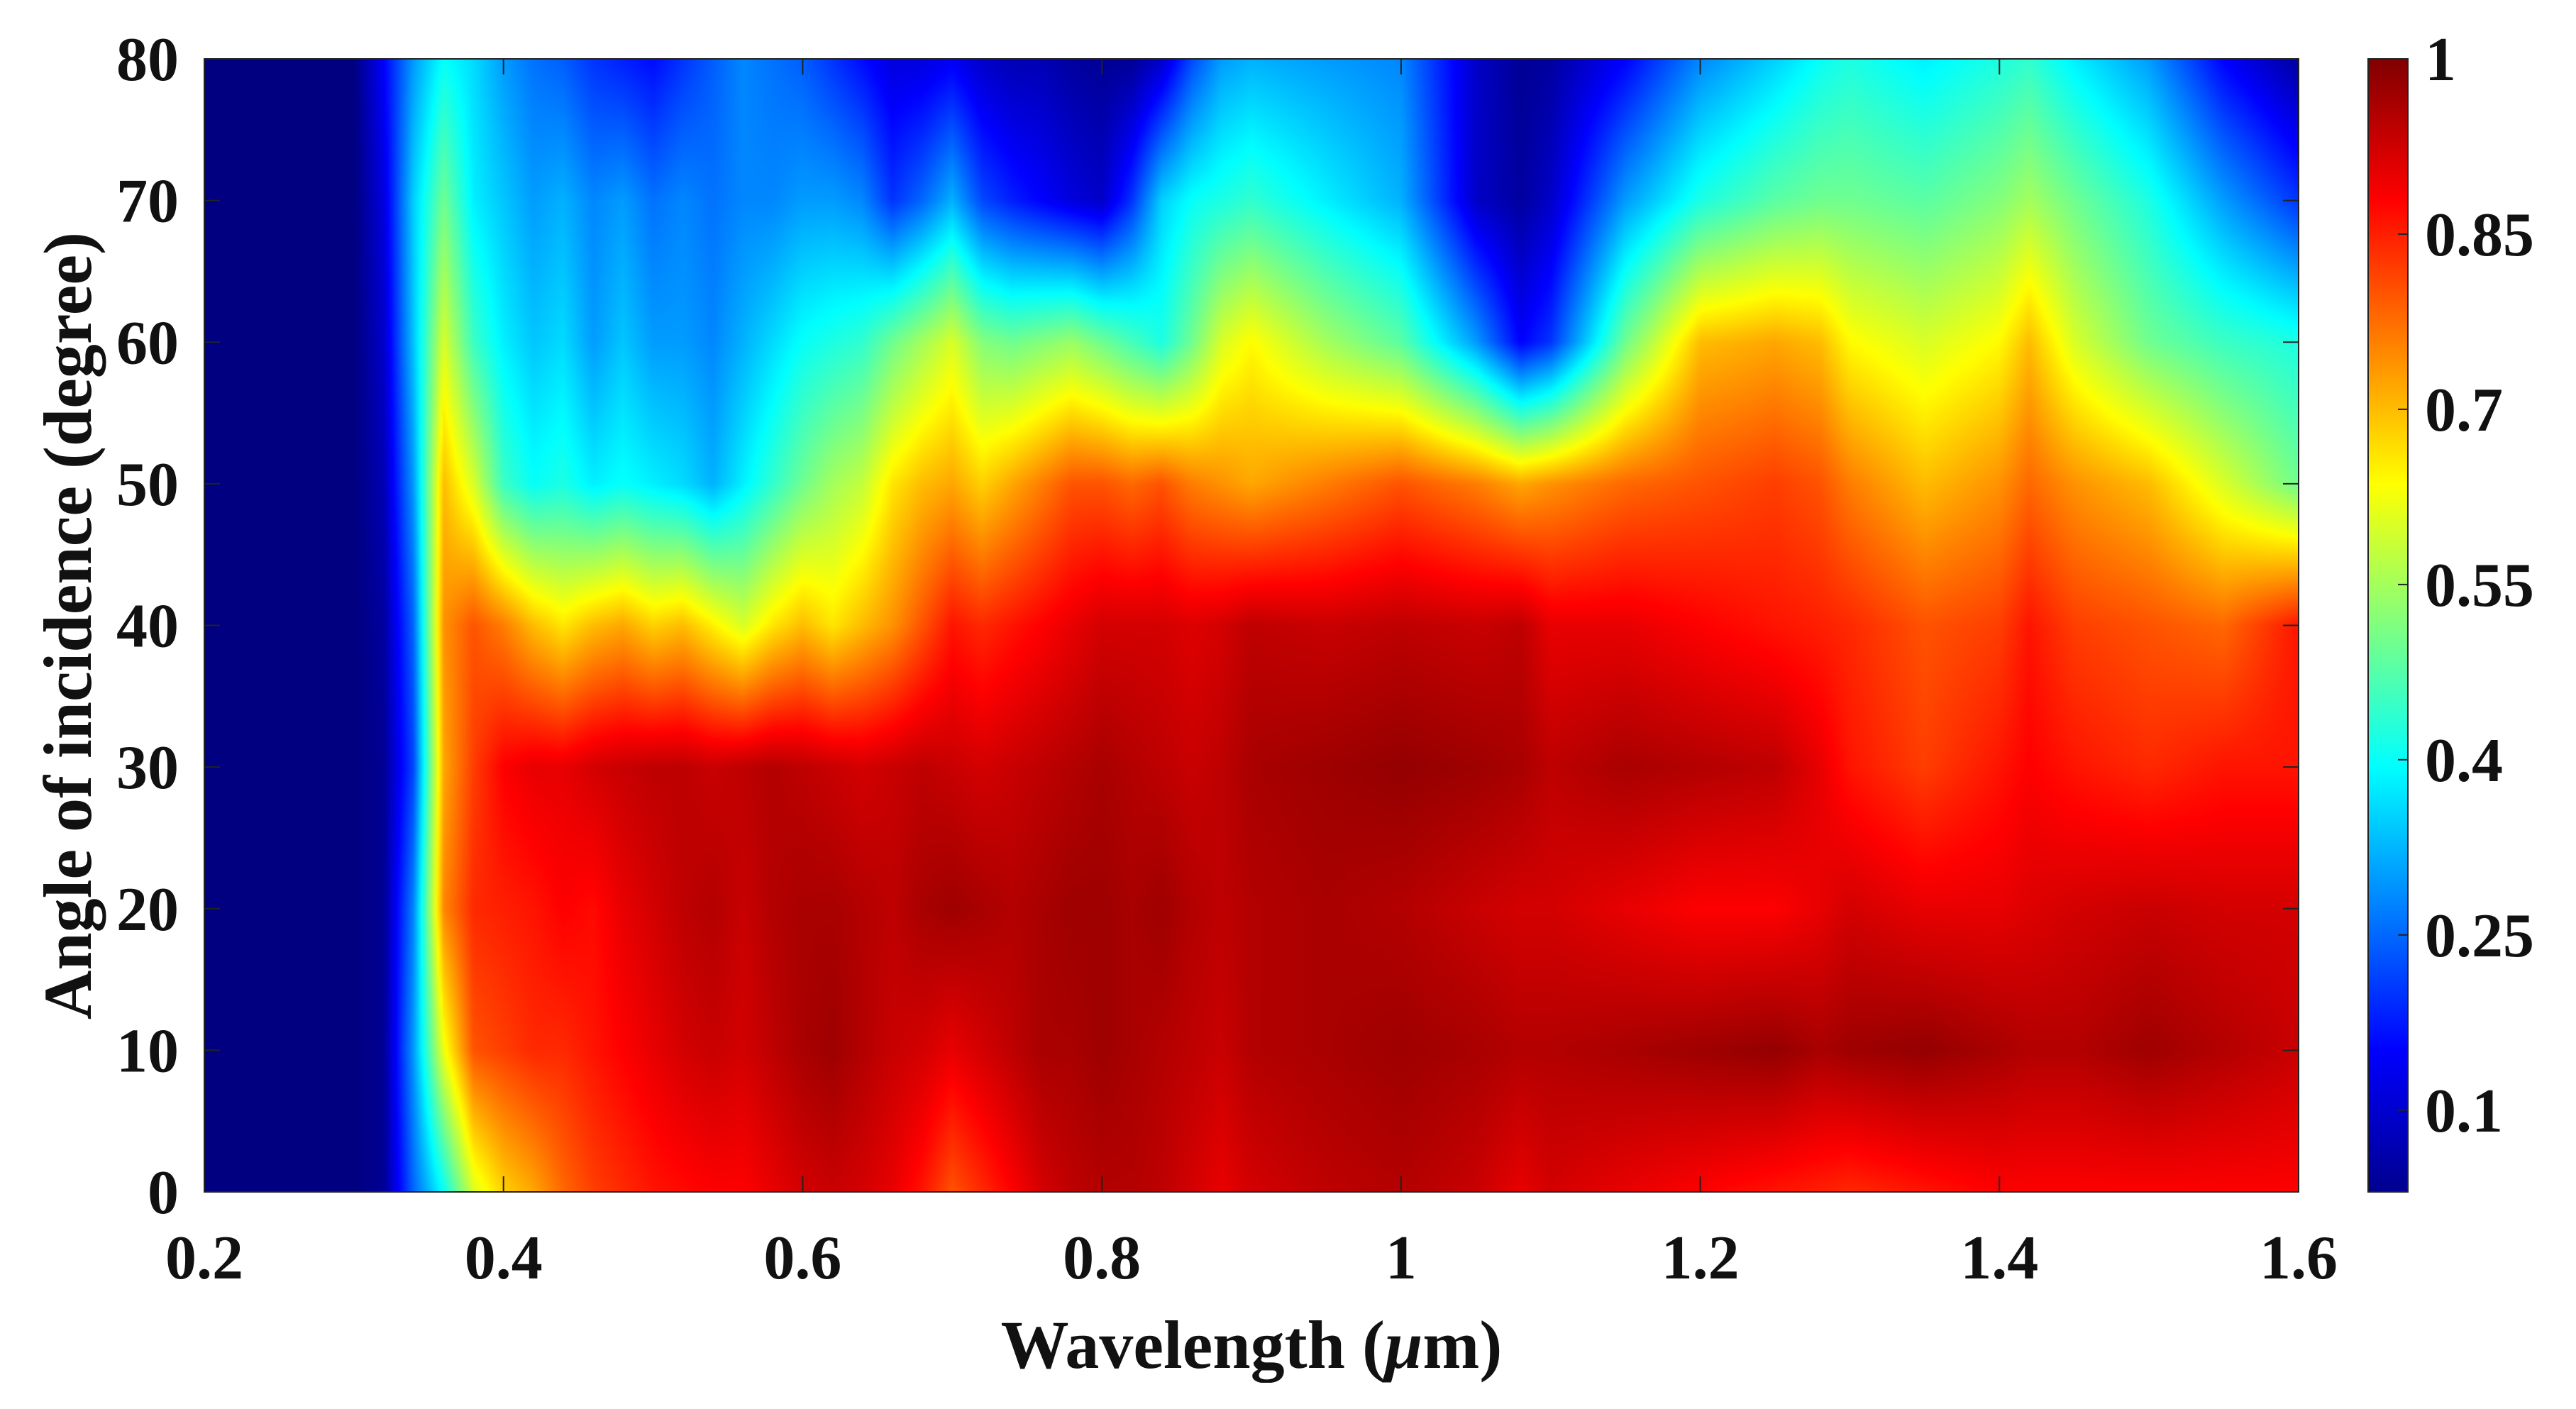 The image size is (2576, 1409). What do you see at coordinates (2464, 760) in the screenshot?
I see `colorbar-tick-label: 0.4` at bounding box center [2464, 760].